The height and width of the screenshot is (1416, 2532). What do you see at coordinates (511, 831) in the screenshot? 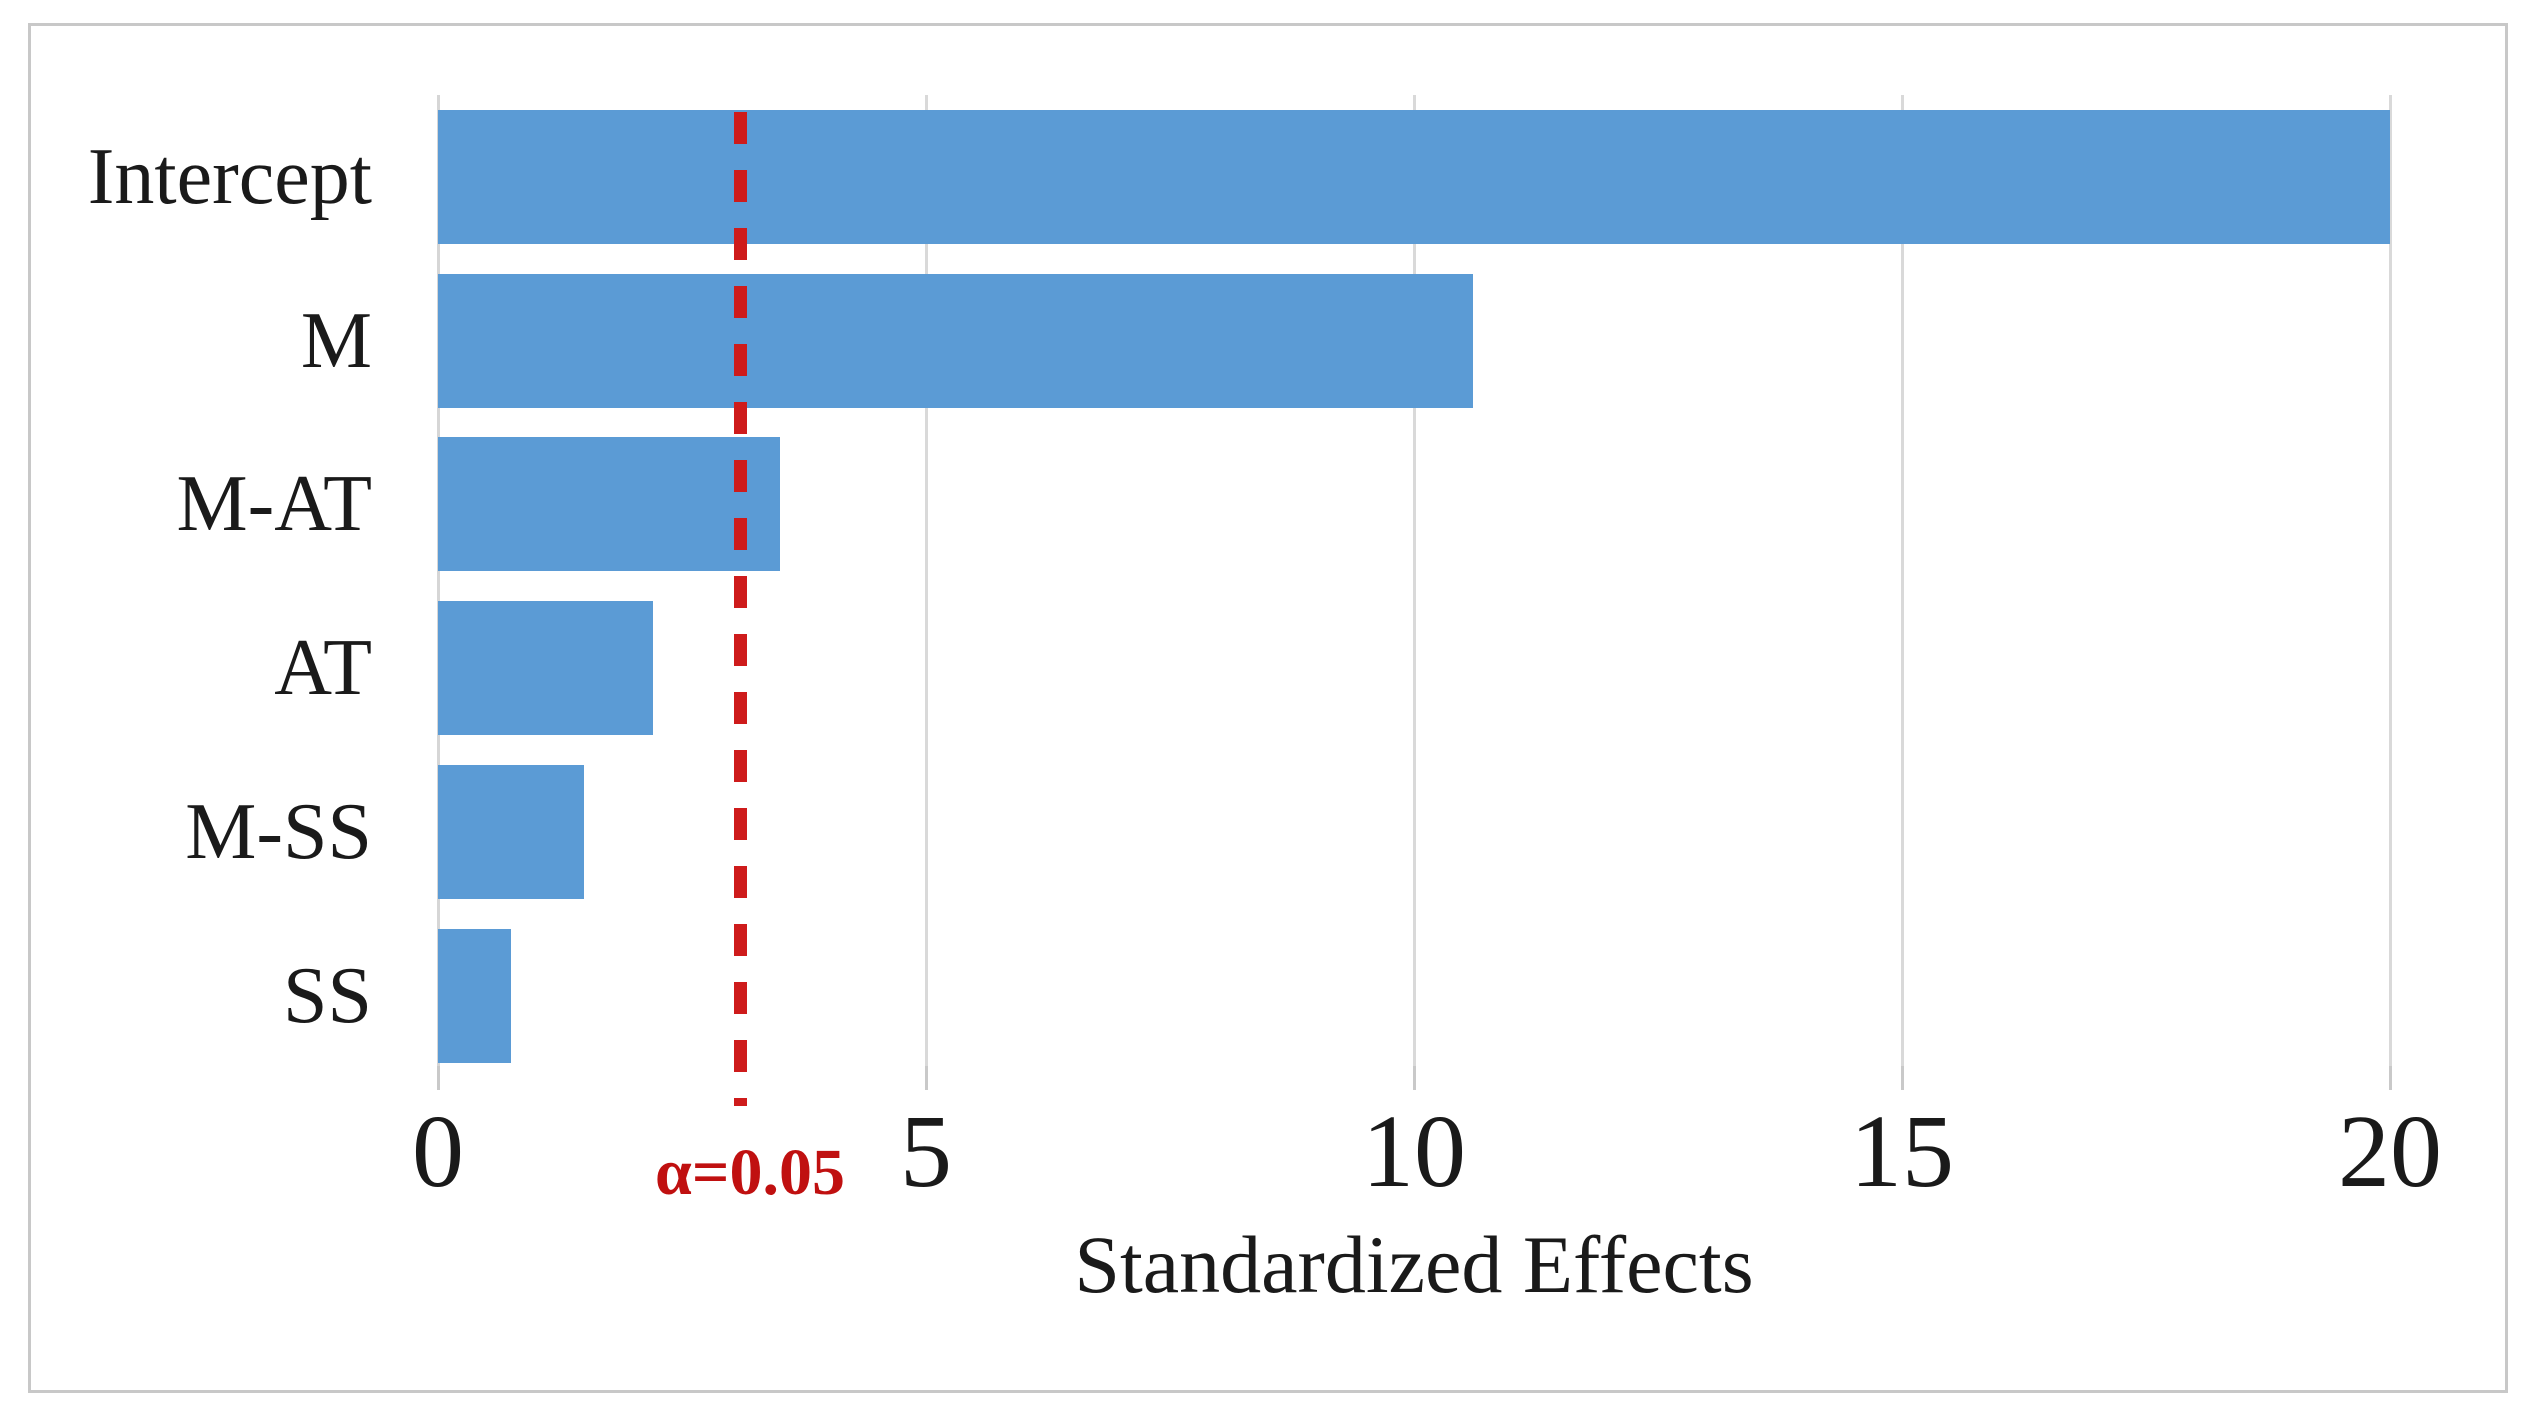
I see `bar-m-ss` at bounding box center [511, 831].